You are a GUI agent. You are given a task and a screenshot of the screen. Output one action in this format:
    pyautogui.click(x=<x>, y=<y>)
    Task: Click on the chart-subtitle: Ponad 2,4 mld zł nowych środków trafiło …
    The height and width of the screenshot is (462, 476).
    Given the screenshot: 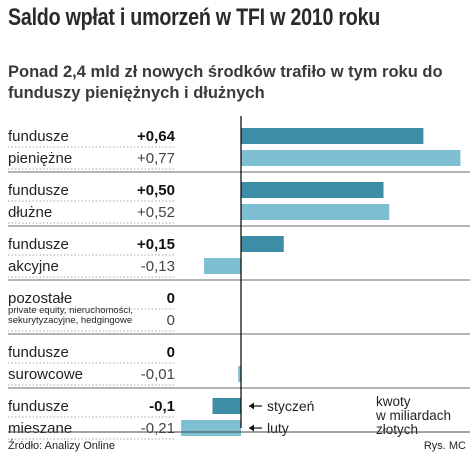 What is the action you would take?
    pyautogui.click(x=225, y=82)
    